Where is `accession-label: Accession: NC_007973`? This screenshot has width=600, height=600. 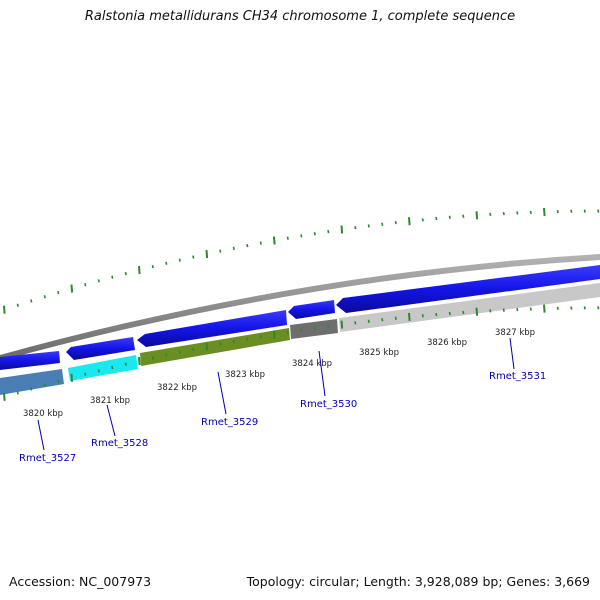
accession-label: Accession: NC_007973 is located at coordinates (80, 581).